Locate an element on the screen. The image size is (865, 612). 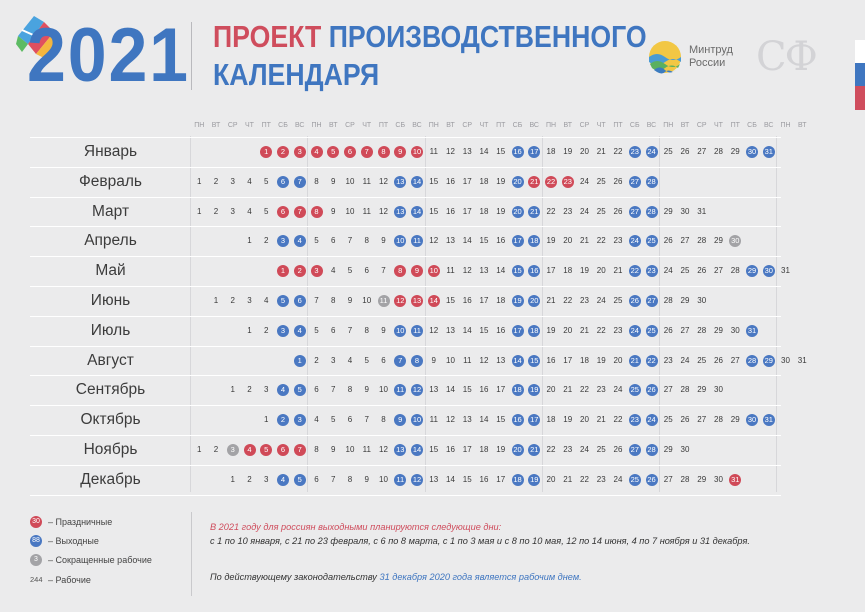
legend-work-sample: 244 is located at coordinates (36, 579).